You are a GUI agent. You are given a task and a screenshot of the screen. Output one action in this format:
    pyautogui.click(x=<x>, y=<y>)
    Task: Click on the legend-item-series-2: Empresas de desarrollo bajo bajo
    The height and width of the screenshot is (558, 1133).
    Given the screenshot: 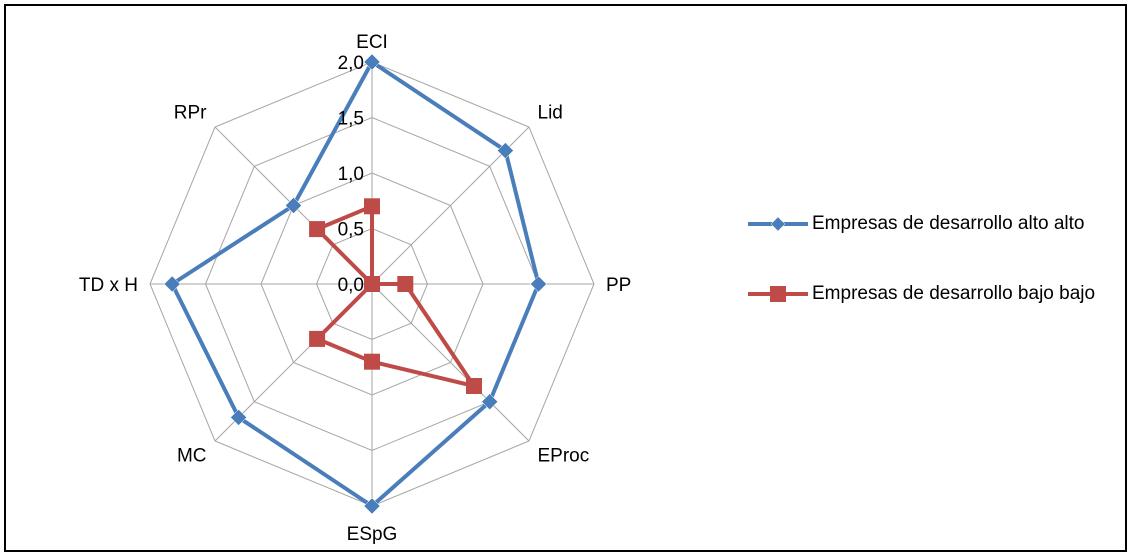 What is the action you would take?
    pyautogui.click(x=933, y=315)
    